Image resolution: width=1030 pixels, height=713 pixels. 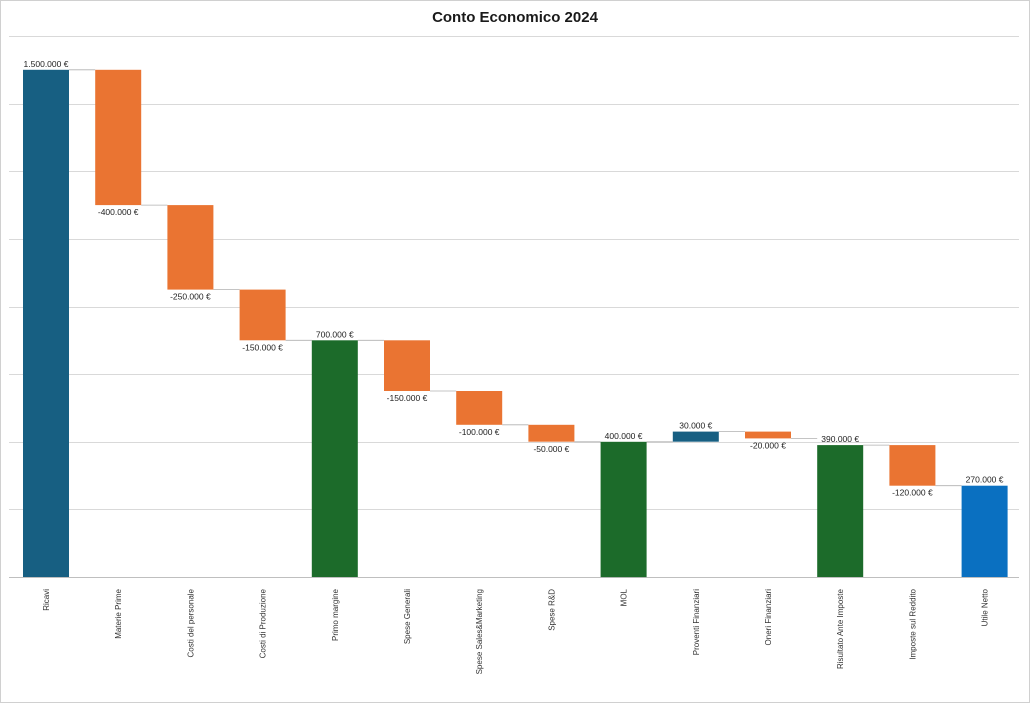 What do you see at coordinates (551, 610) in the screenshot?
I see `category-label: Spese R&D` at bounding box center [551, 610].